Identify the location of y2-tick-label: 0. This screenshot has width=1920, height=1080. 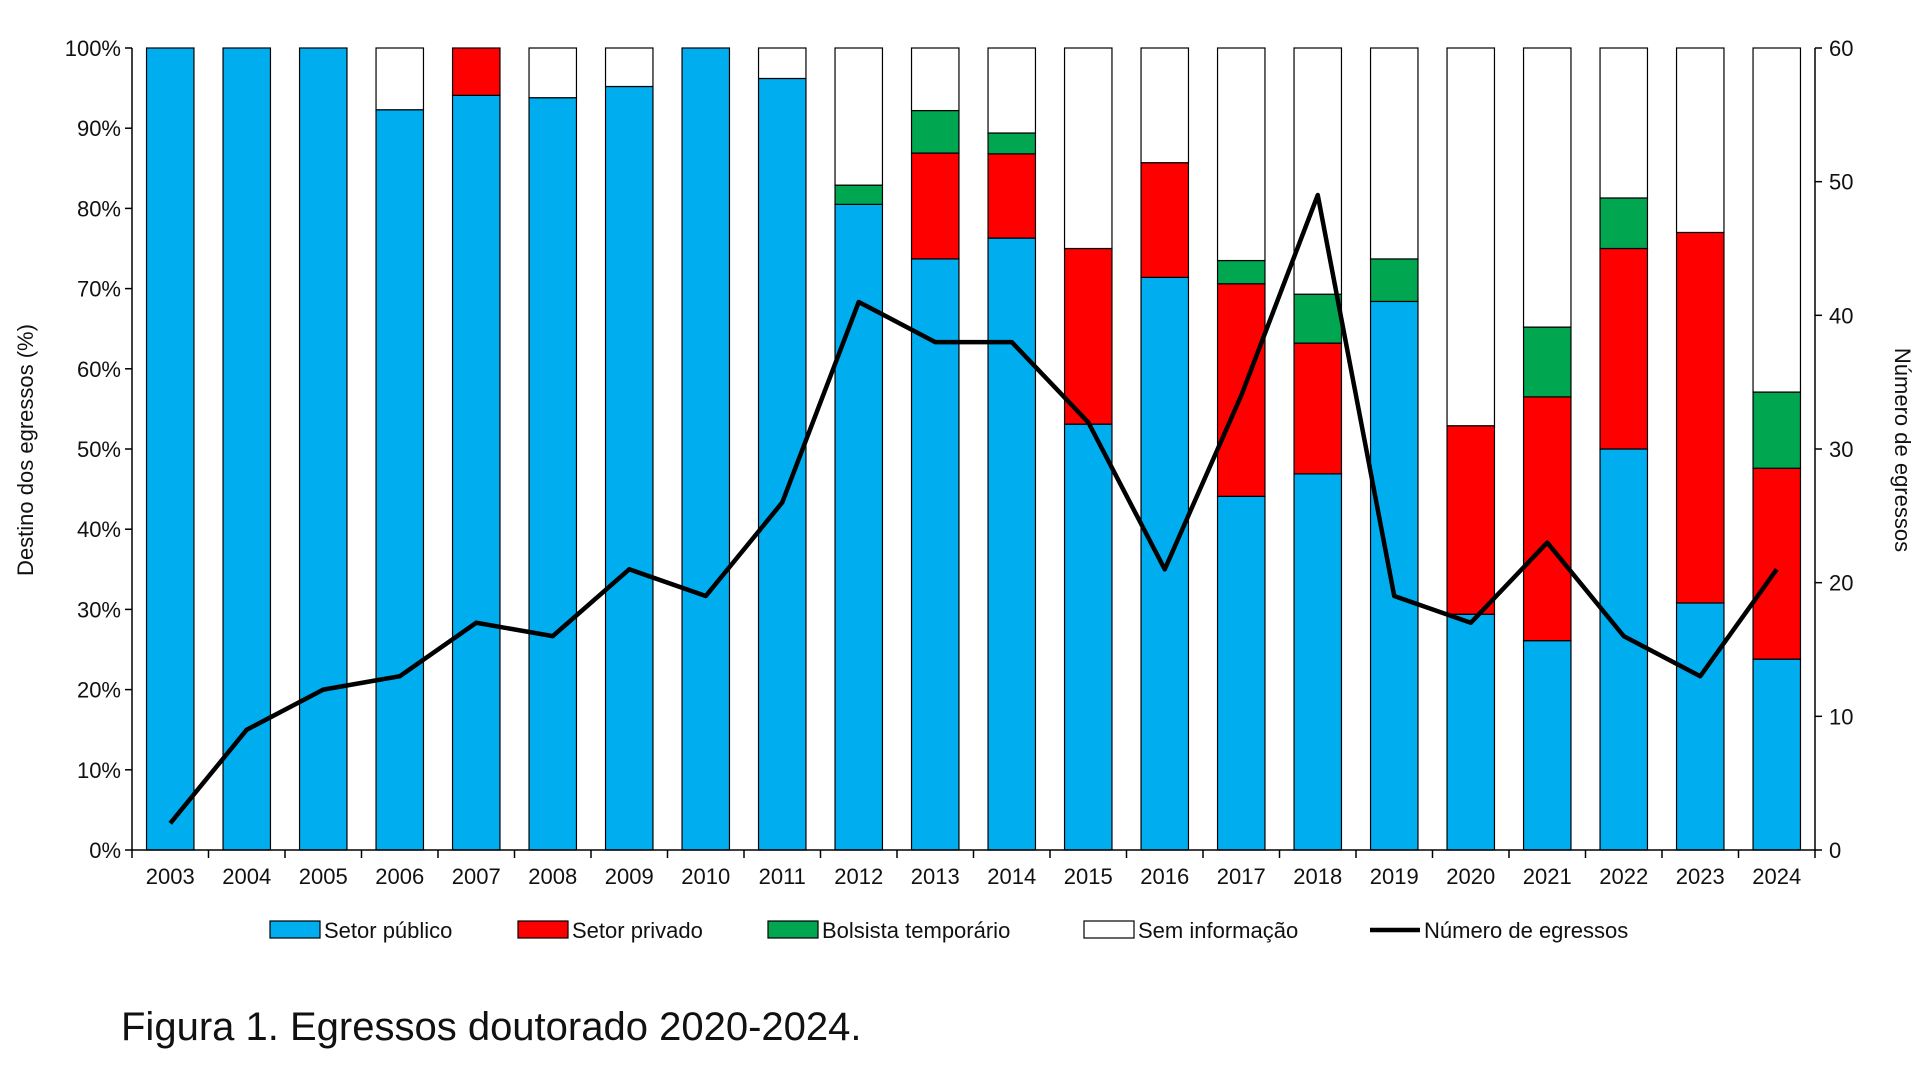
(1835, 850).